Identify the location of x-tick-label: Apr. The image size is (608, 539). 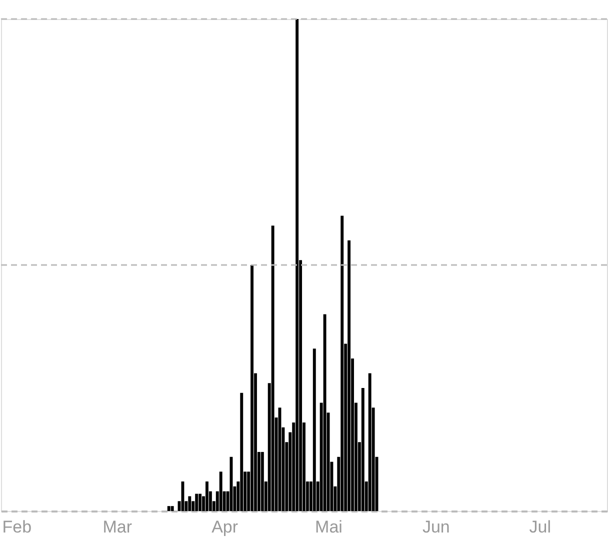
(225, 527).